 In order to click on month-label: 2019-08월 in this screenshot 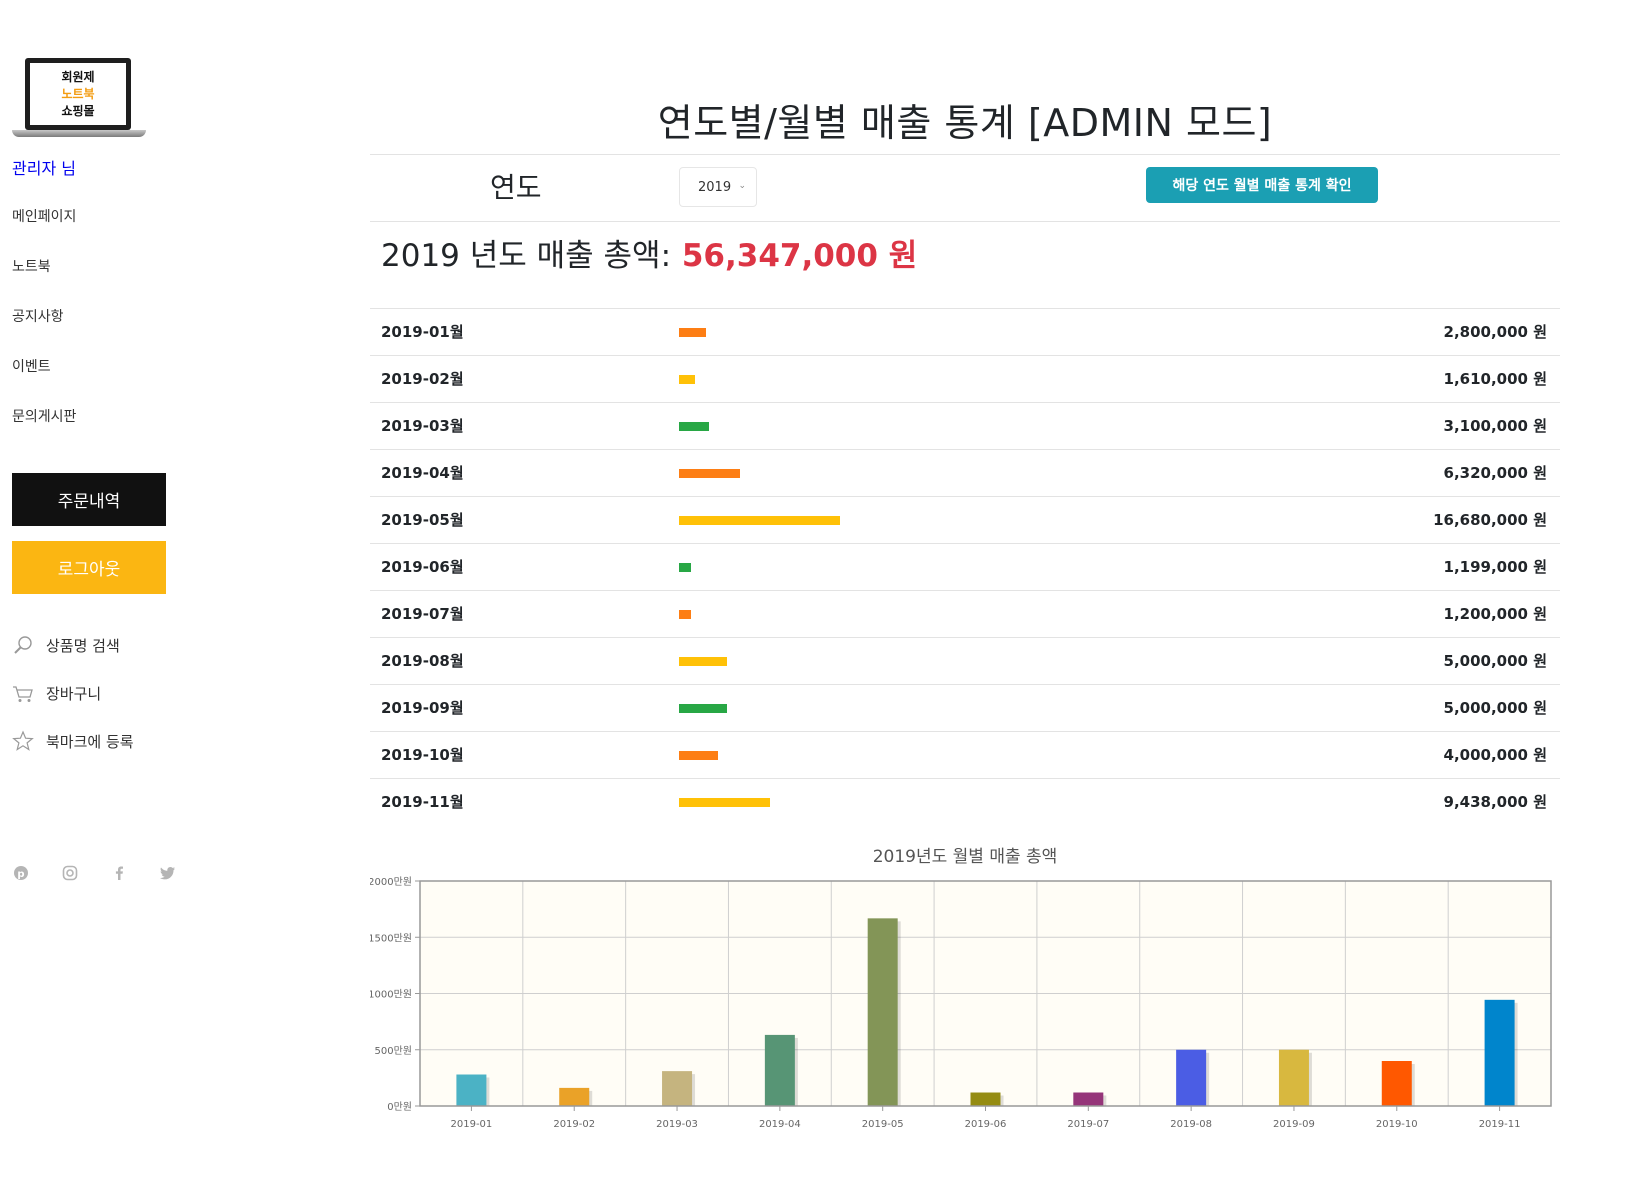, I will do `click(422, 661)`.